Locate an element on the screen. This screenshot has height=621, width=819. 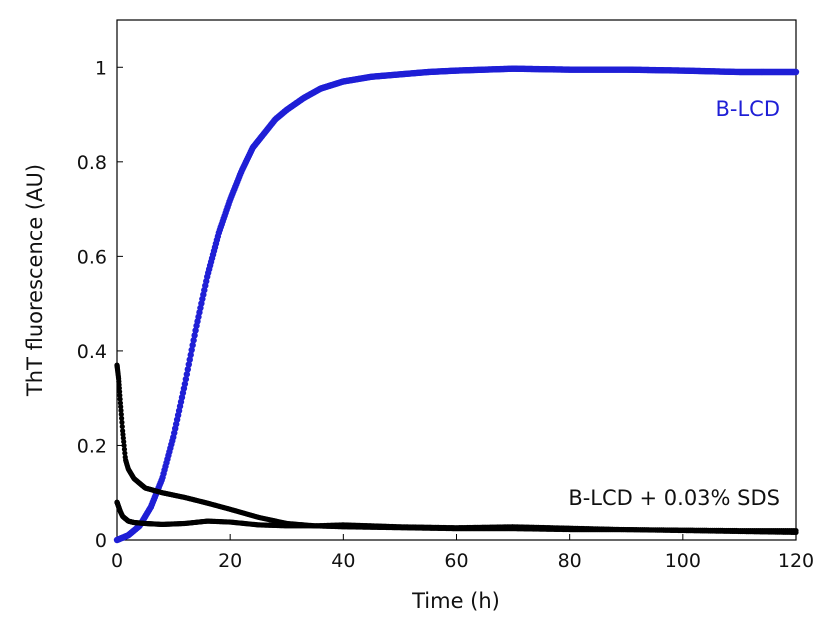
y-tick-label: 0.4 is located at coordinates (92, 352).